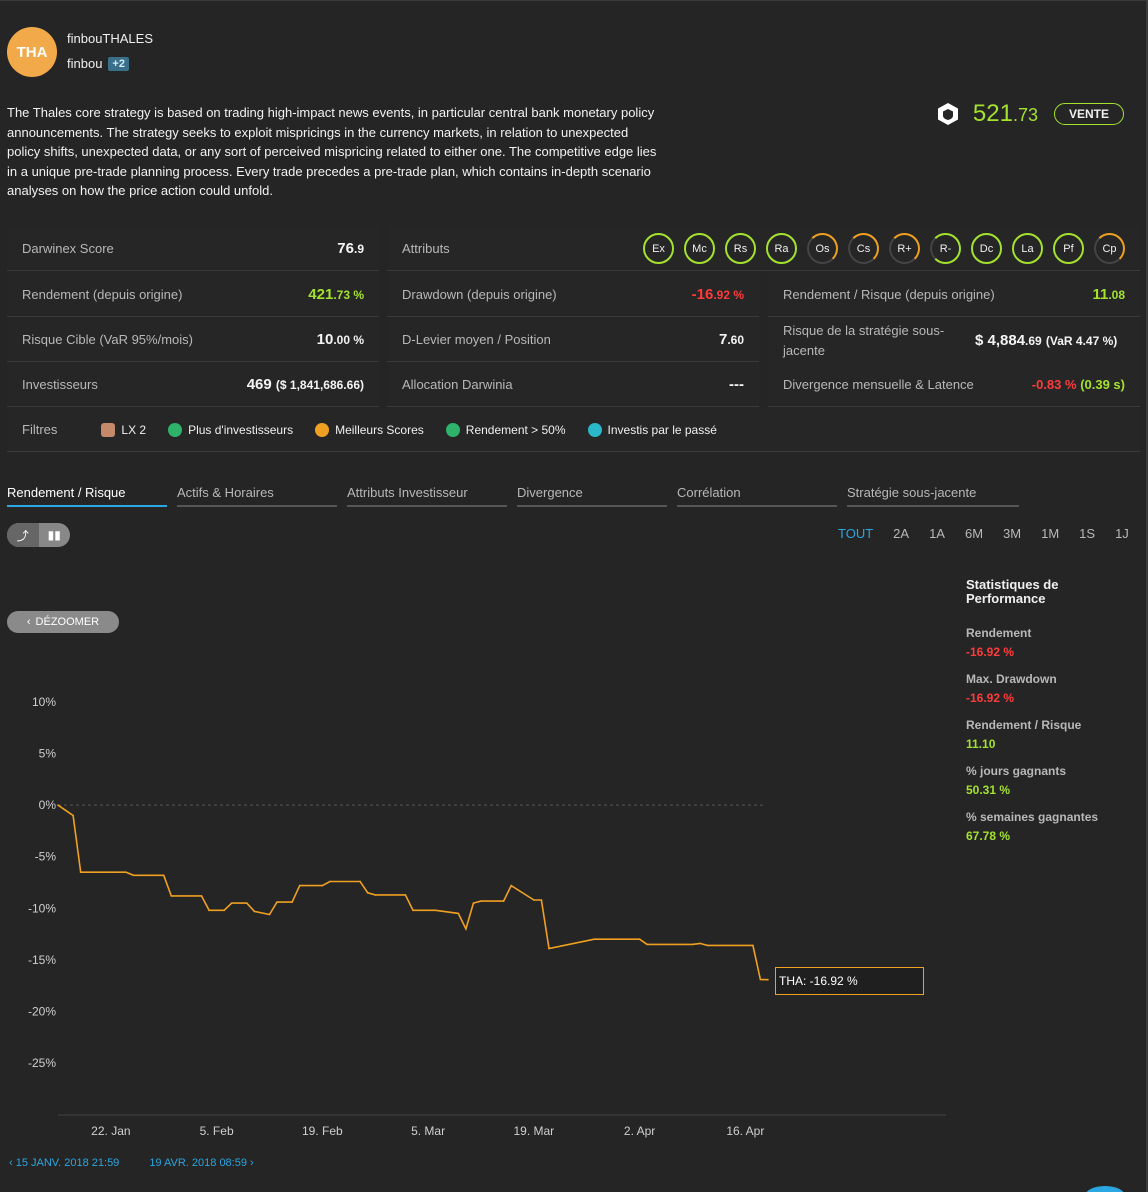 The height and width of the screenshot is (1192, 1148). What do you see at coordinates (945, 248) in the screenshot?
I see `attr-rminus: R-` at bounding box center [945, 248].